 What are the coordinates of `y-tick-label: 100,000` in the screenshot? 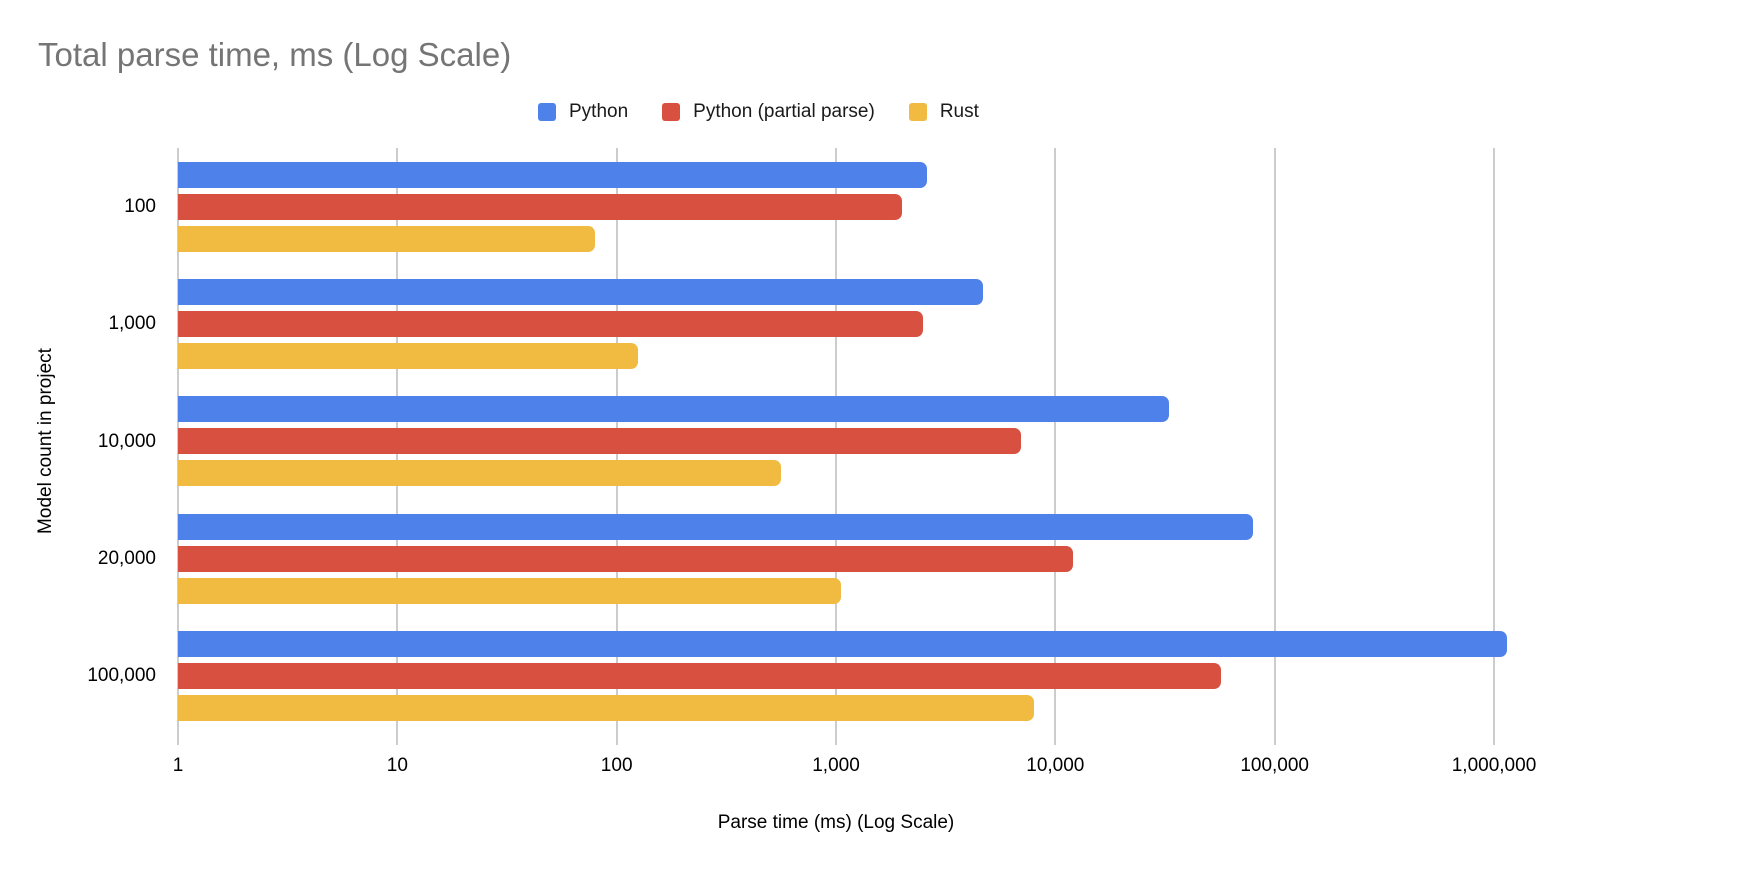 It's located at (121, 676).